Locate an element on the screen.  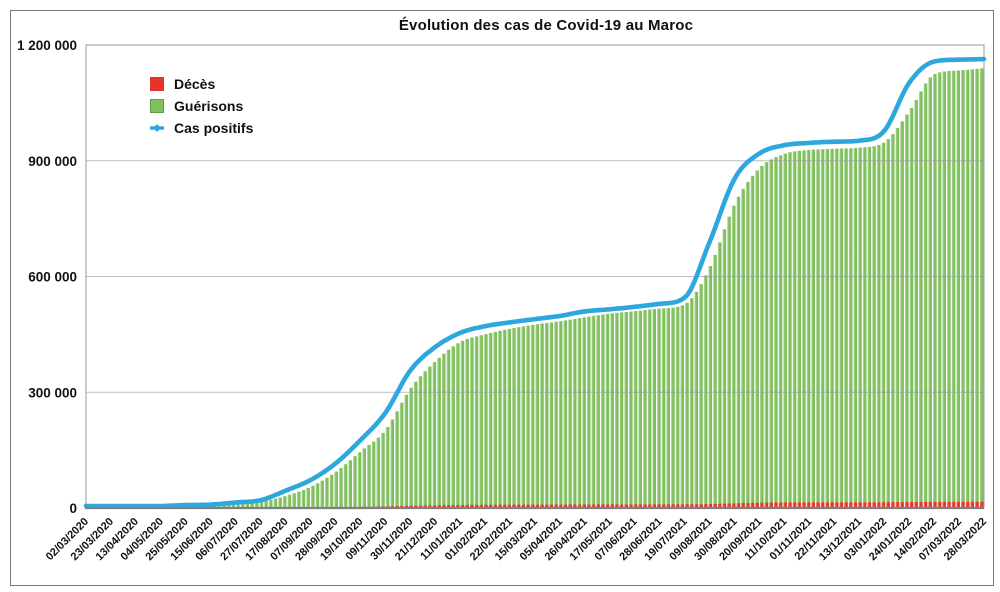
guerisons-swatch-icon is located at coordinates (157, 105).